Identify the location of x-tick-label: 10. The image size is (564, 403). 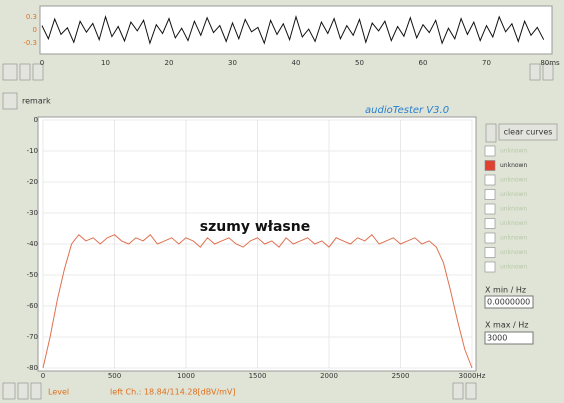
(105, 63).